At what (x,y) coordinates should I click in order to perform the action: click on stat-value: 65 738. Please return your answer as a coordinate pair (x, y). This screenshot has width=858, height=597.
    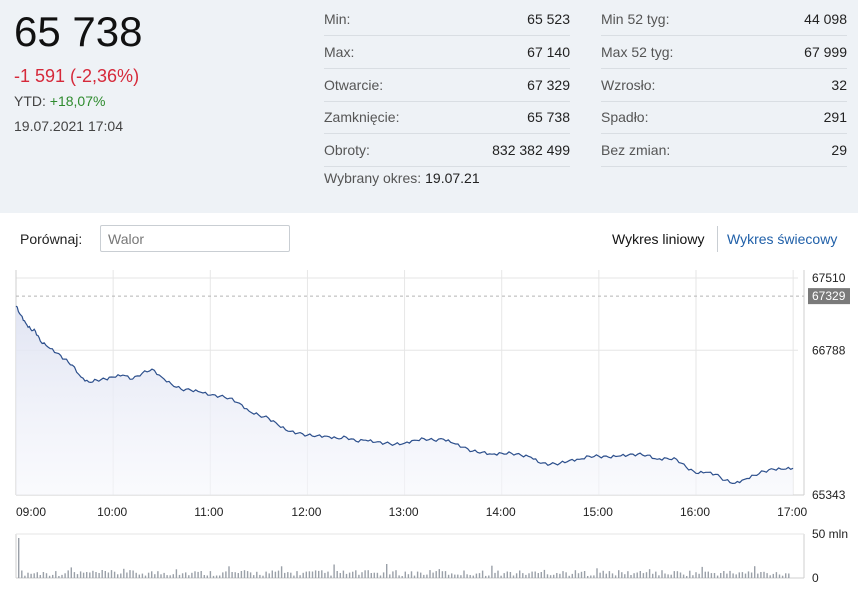
    Looking at the image, I should click on (548, 117).